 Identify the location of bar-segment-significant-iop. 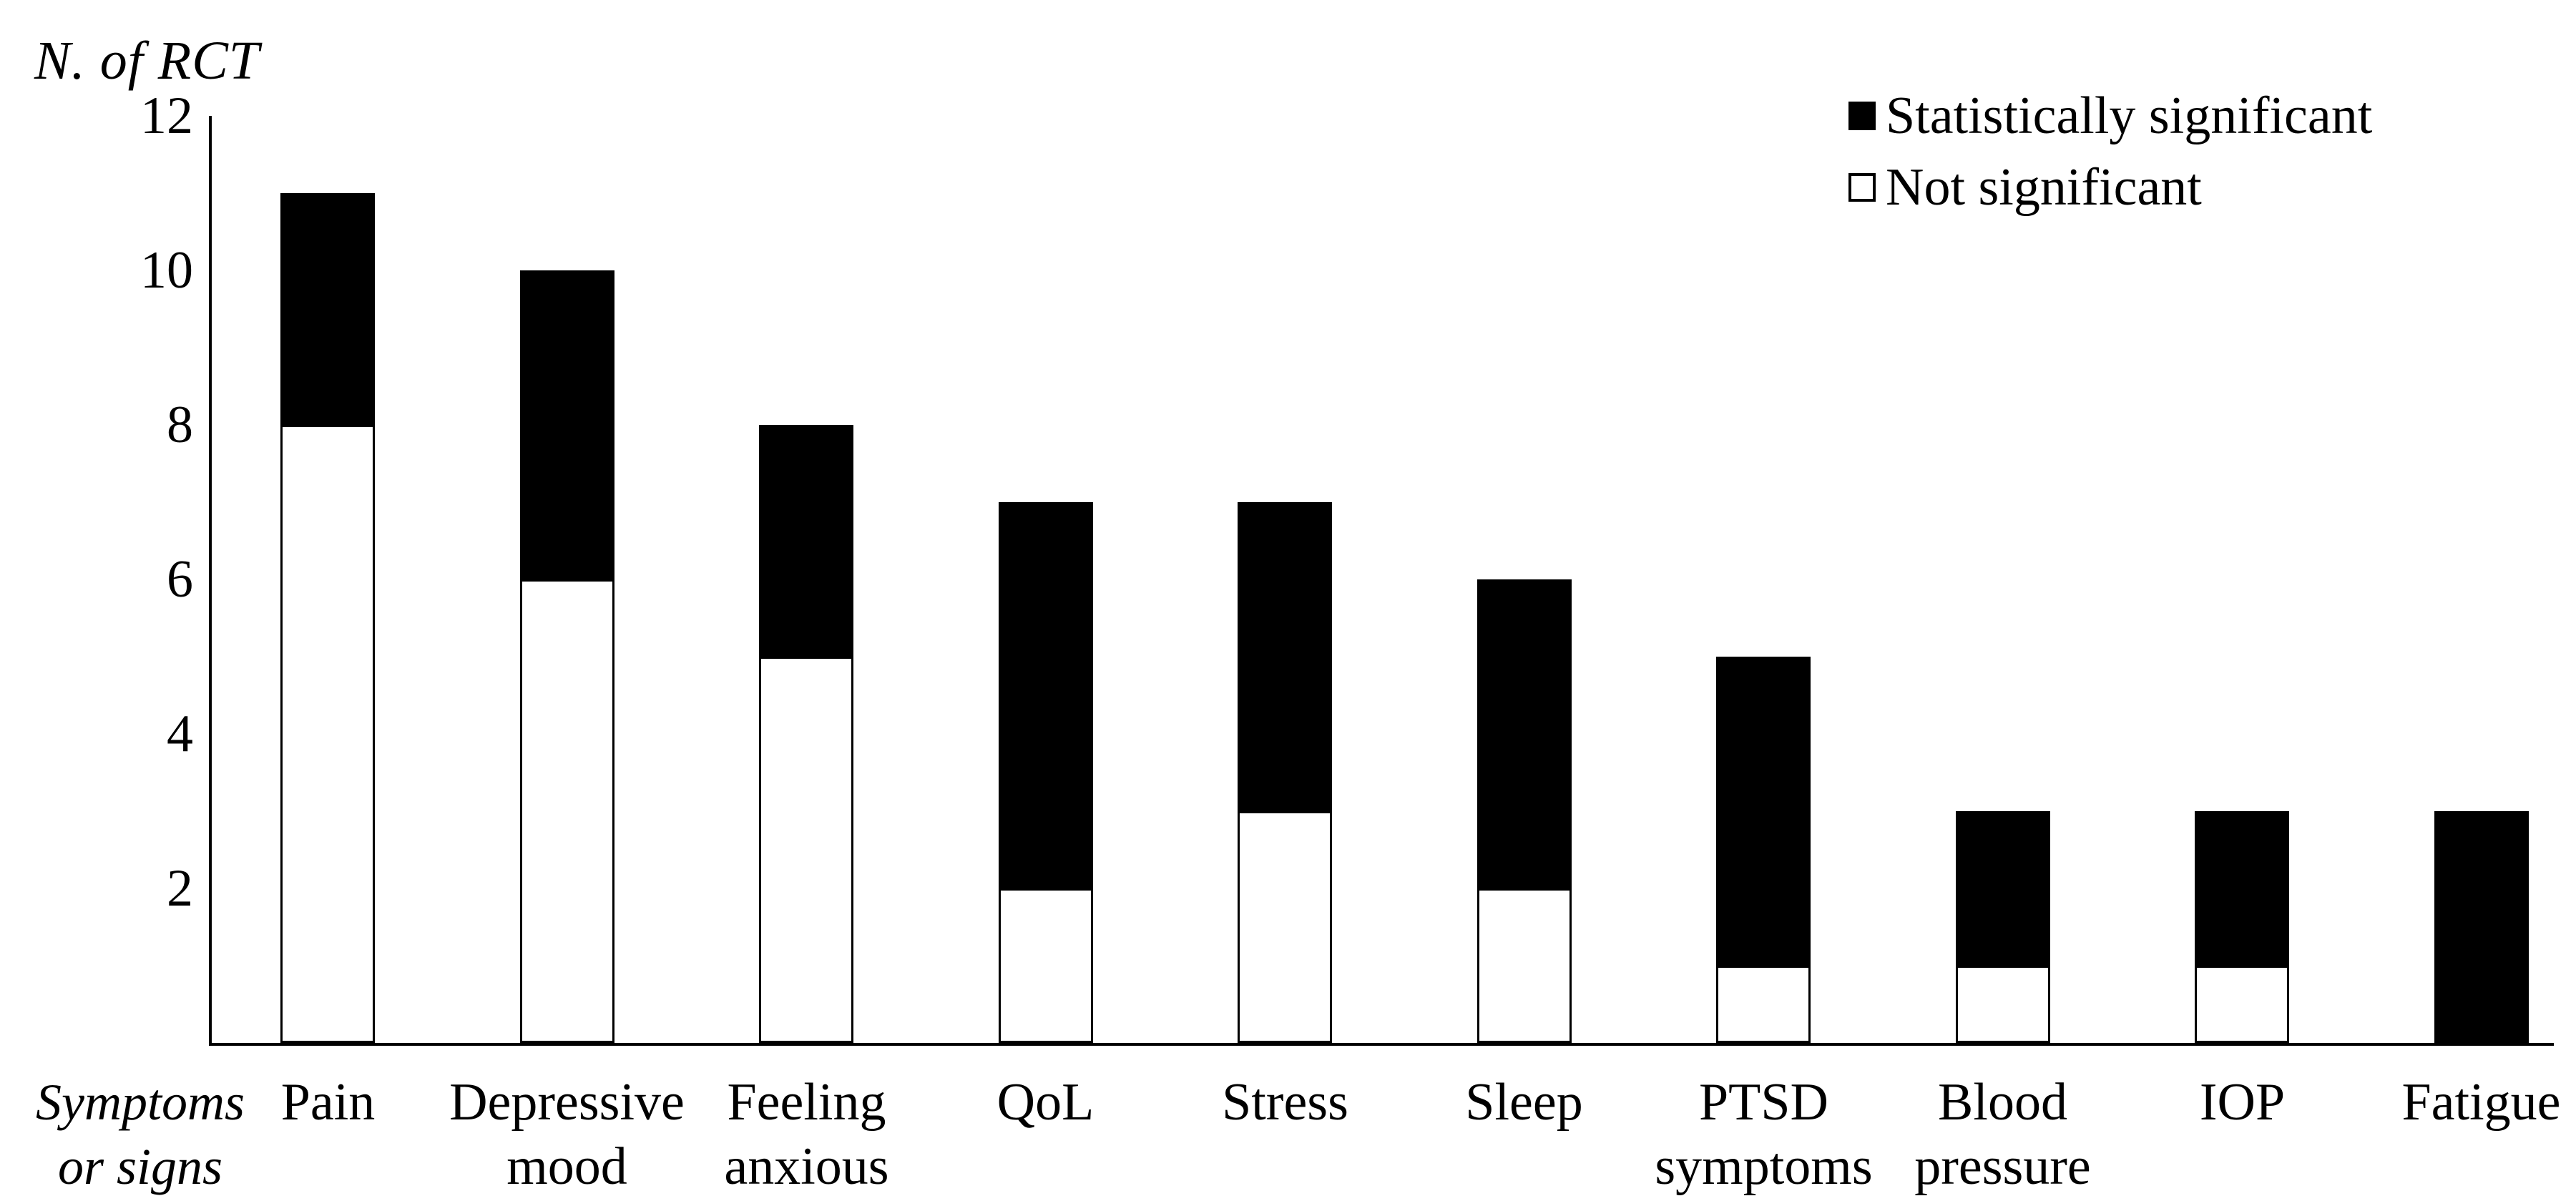
(2242, 888).